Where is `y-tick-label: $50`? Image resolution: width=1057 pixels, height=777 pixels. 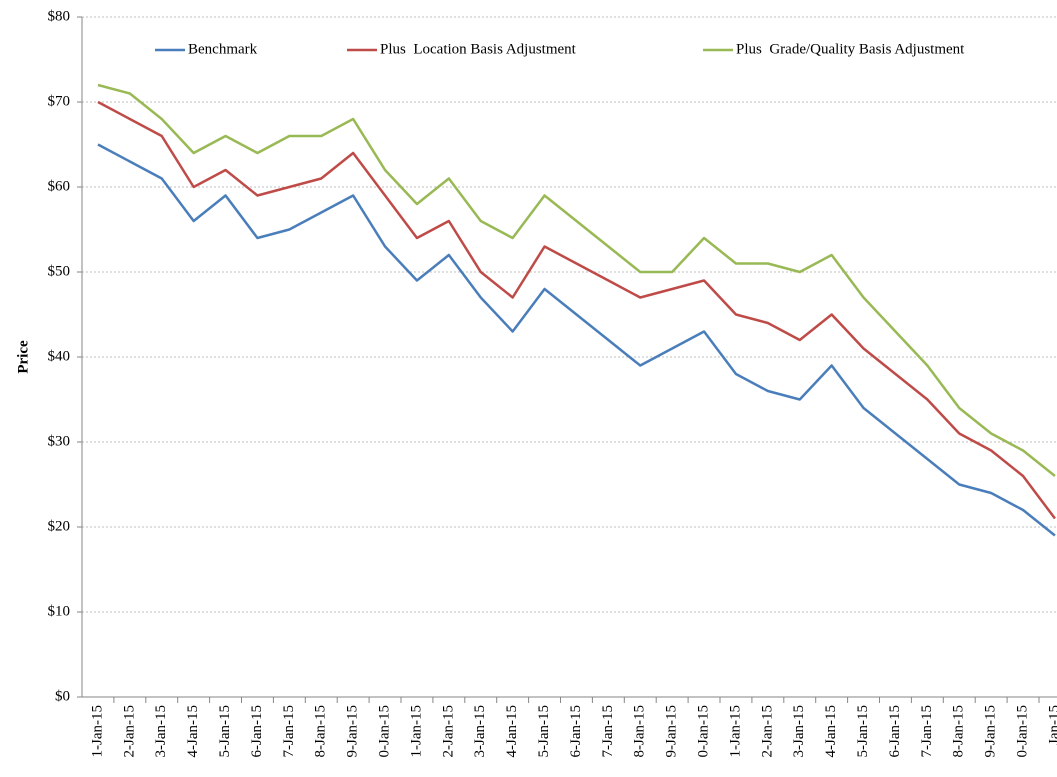
y-tick-label: $50 is located at coordinates (59, 271).